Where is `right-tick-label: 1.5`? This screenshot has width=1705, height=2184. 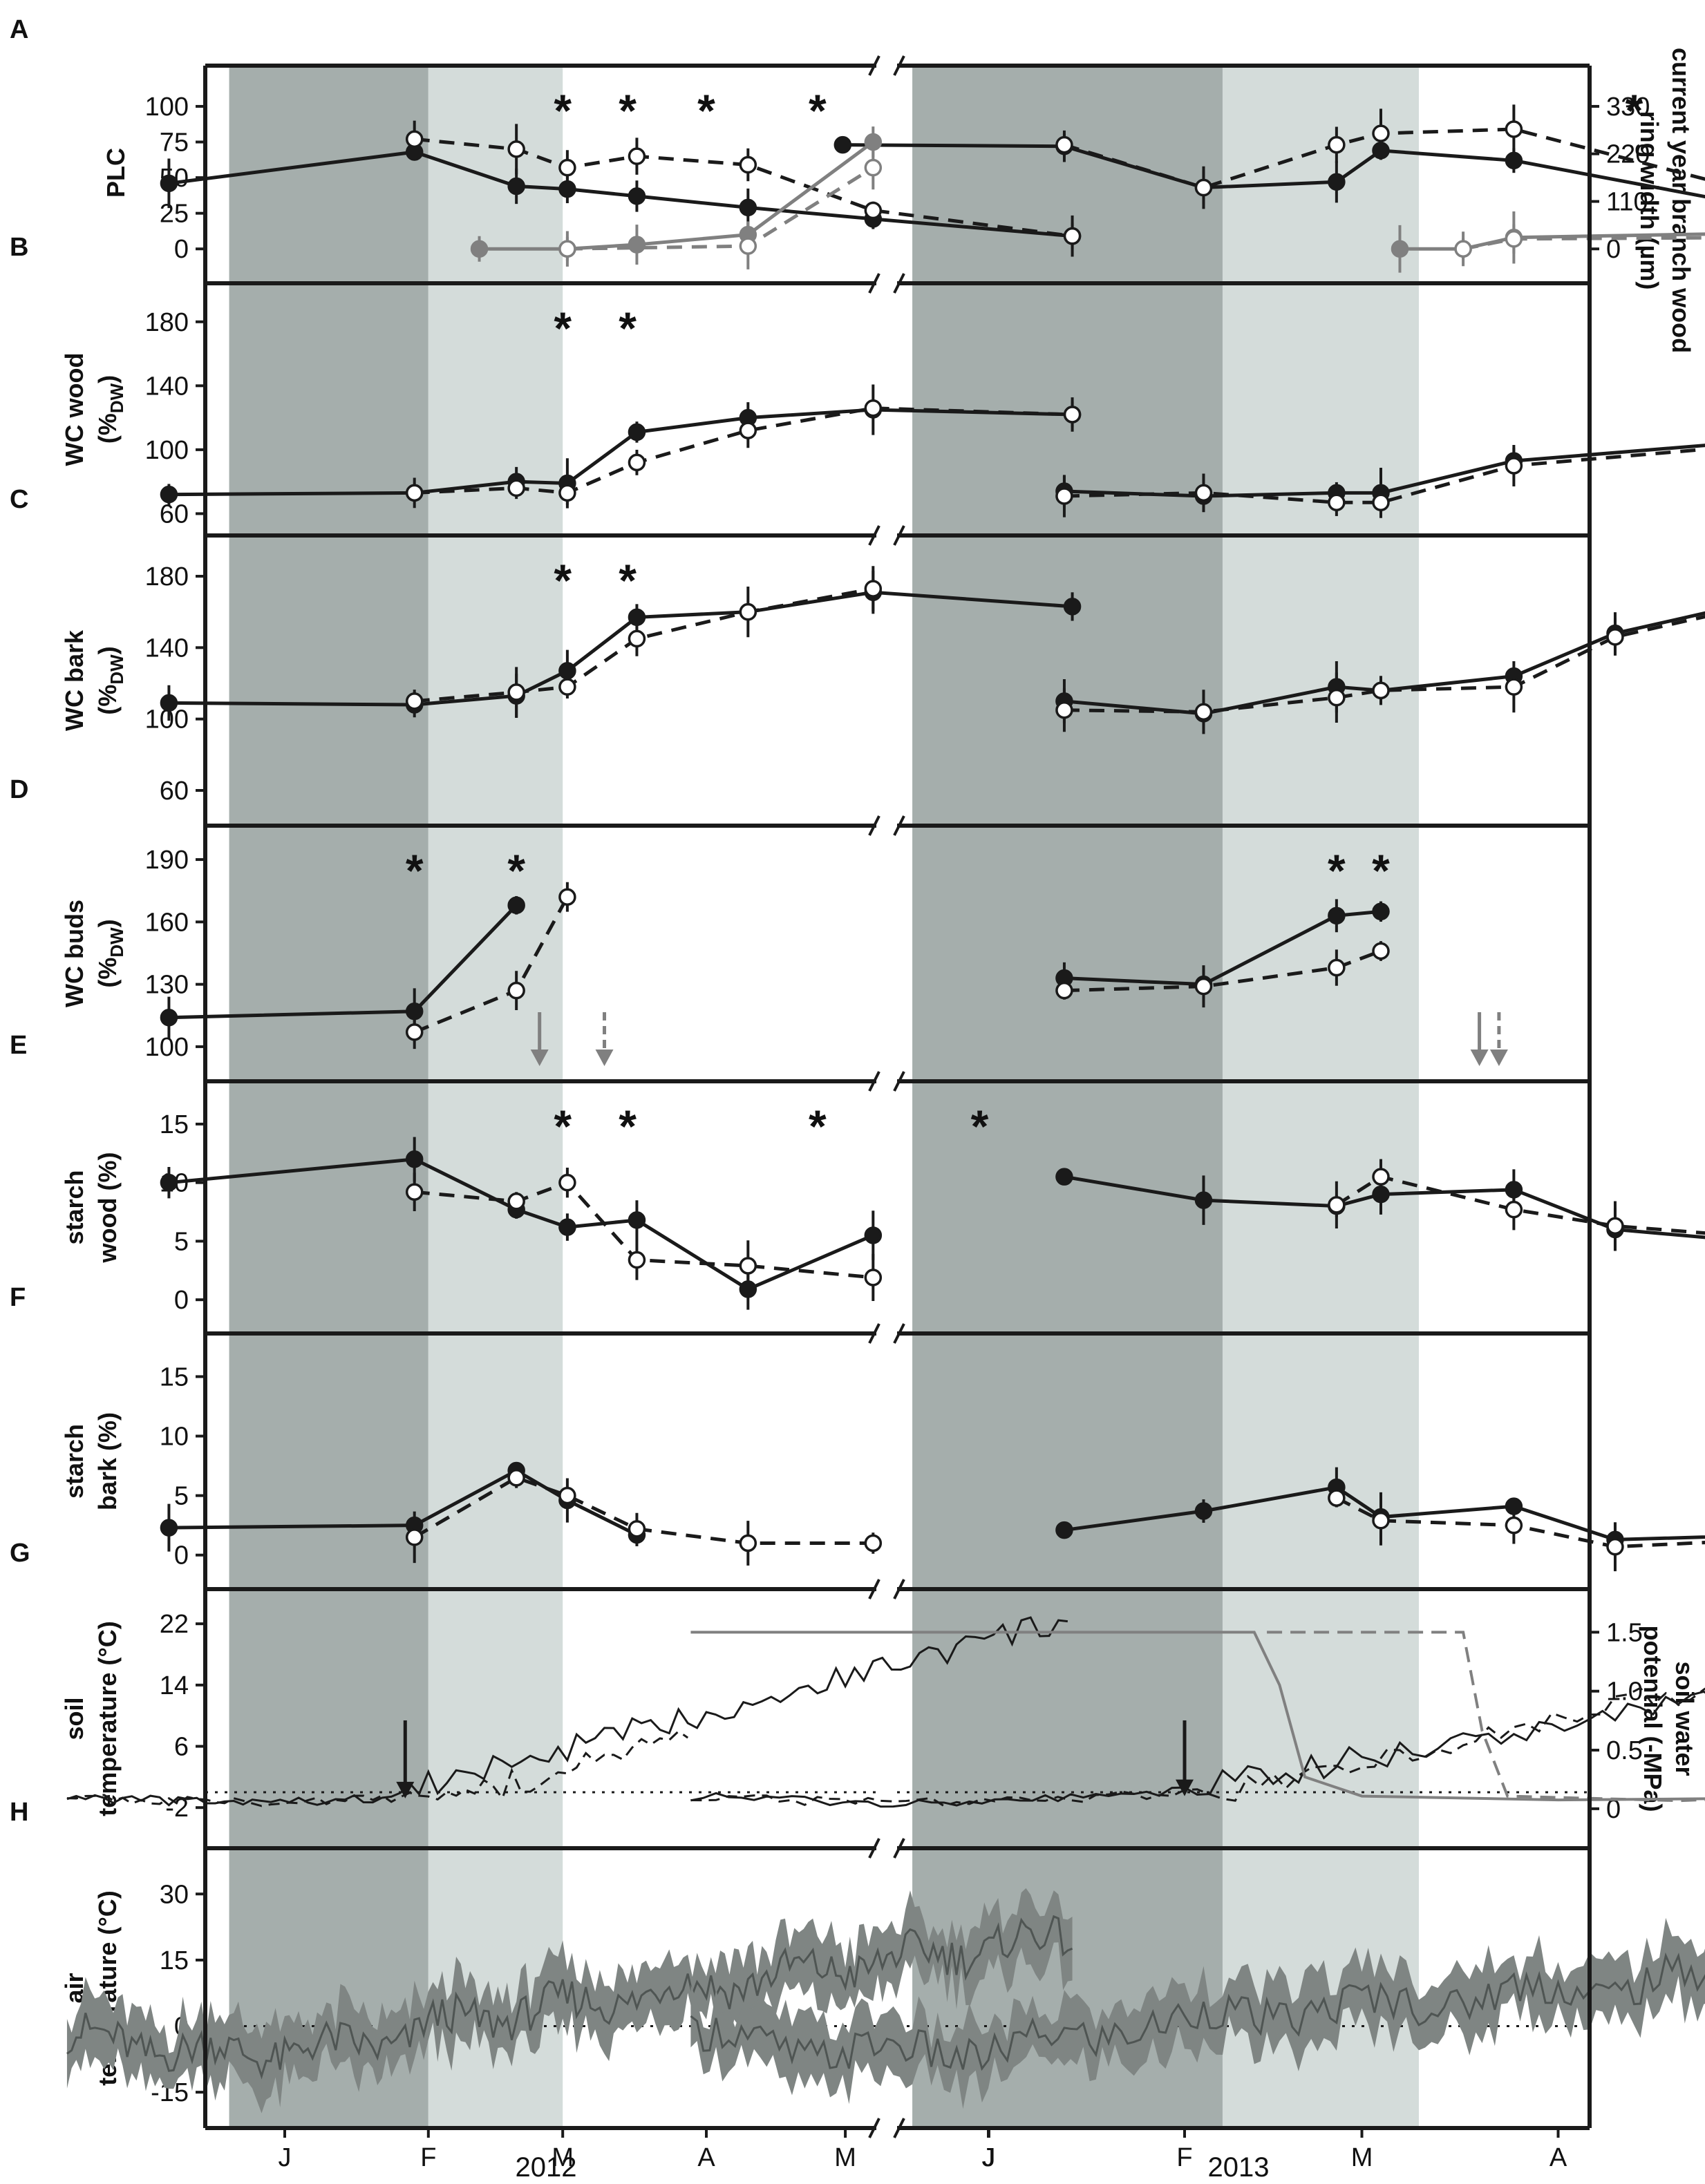 right-tick-label: 1.5 is located at coordinates (1624, 1632).